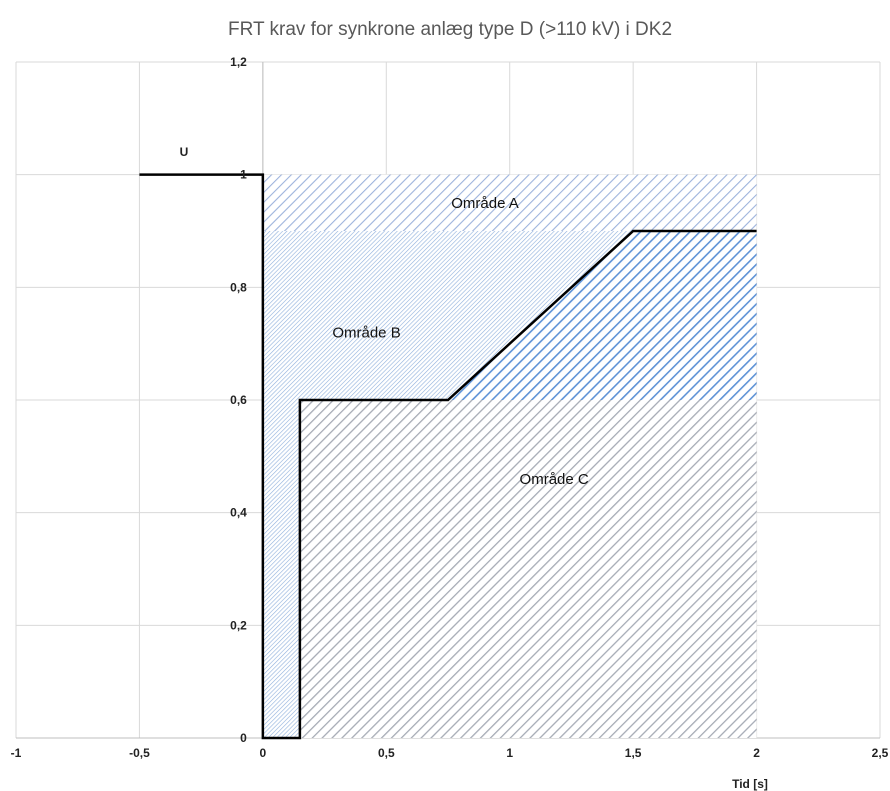 This screenshot has height=791, width=890. What do you see at coordinates (238, 400) in the screenshot?
I see `y-tick-label-3: 0,6` at bounding box center [238, 400].